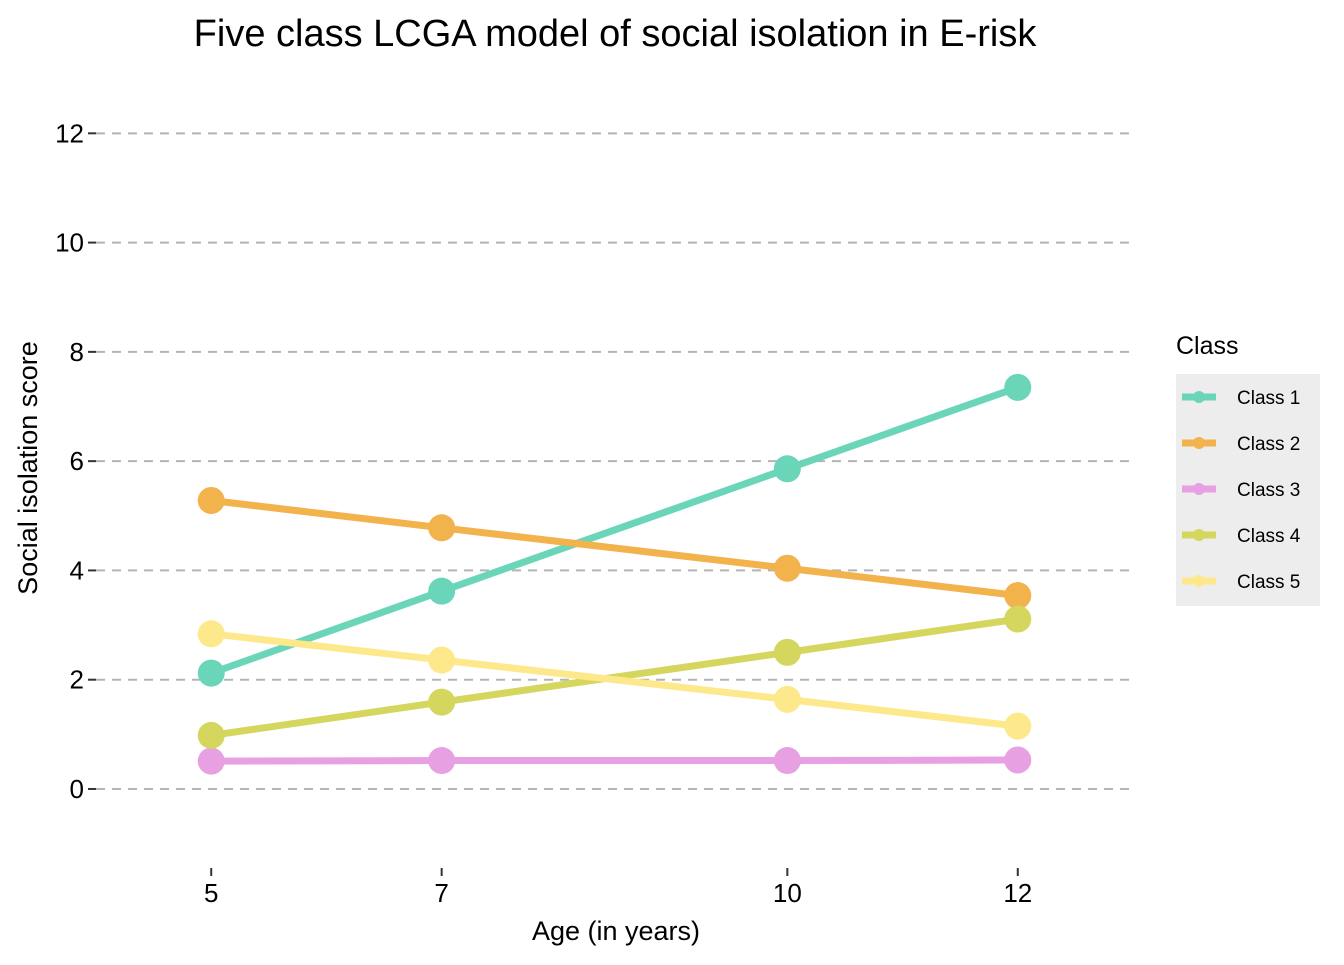 This screenshot has height=965, width=1344. What do you see at coordinates (69, 133) in the screenshot?
I see `y-tick-label: 12` at bounding box center [69, 133].